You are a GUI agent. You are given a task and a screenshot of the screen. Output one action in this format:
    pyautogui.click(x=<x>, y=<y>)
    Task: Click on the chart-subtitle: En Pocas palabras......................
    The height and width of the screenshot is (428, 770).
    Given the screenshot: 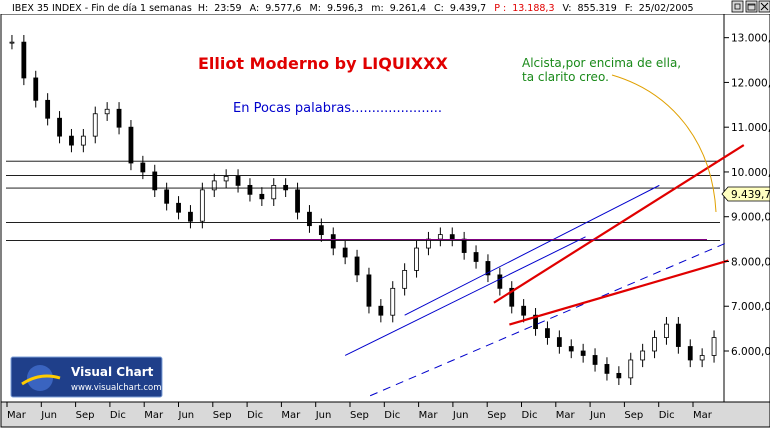 What is the action you would take?
    pyautogui.click(x=337, y=108)
    